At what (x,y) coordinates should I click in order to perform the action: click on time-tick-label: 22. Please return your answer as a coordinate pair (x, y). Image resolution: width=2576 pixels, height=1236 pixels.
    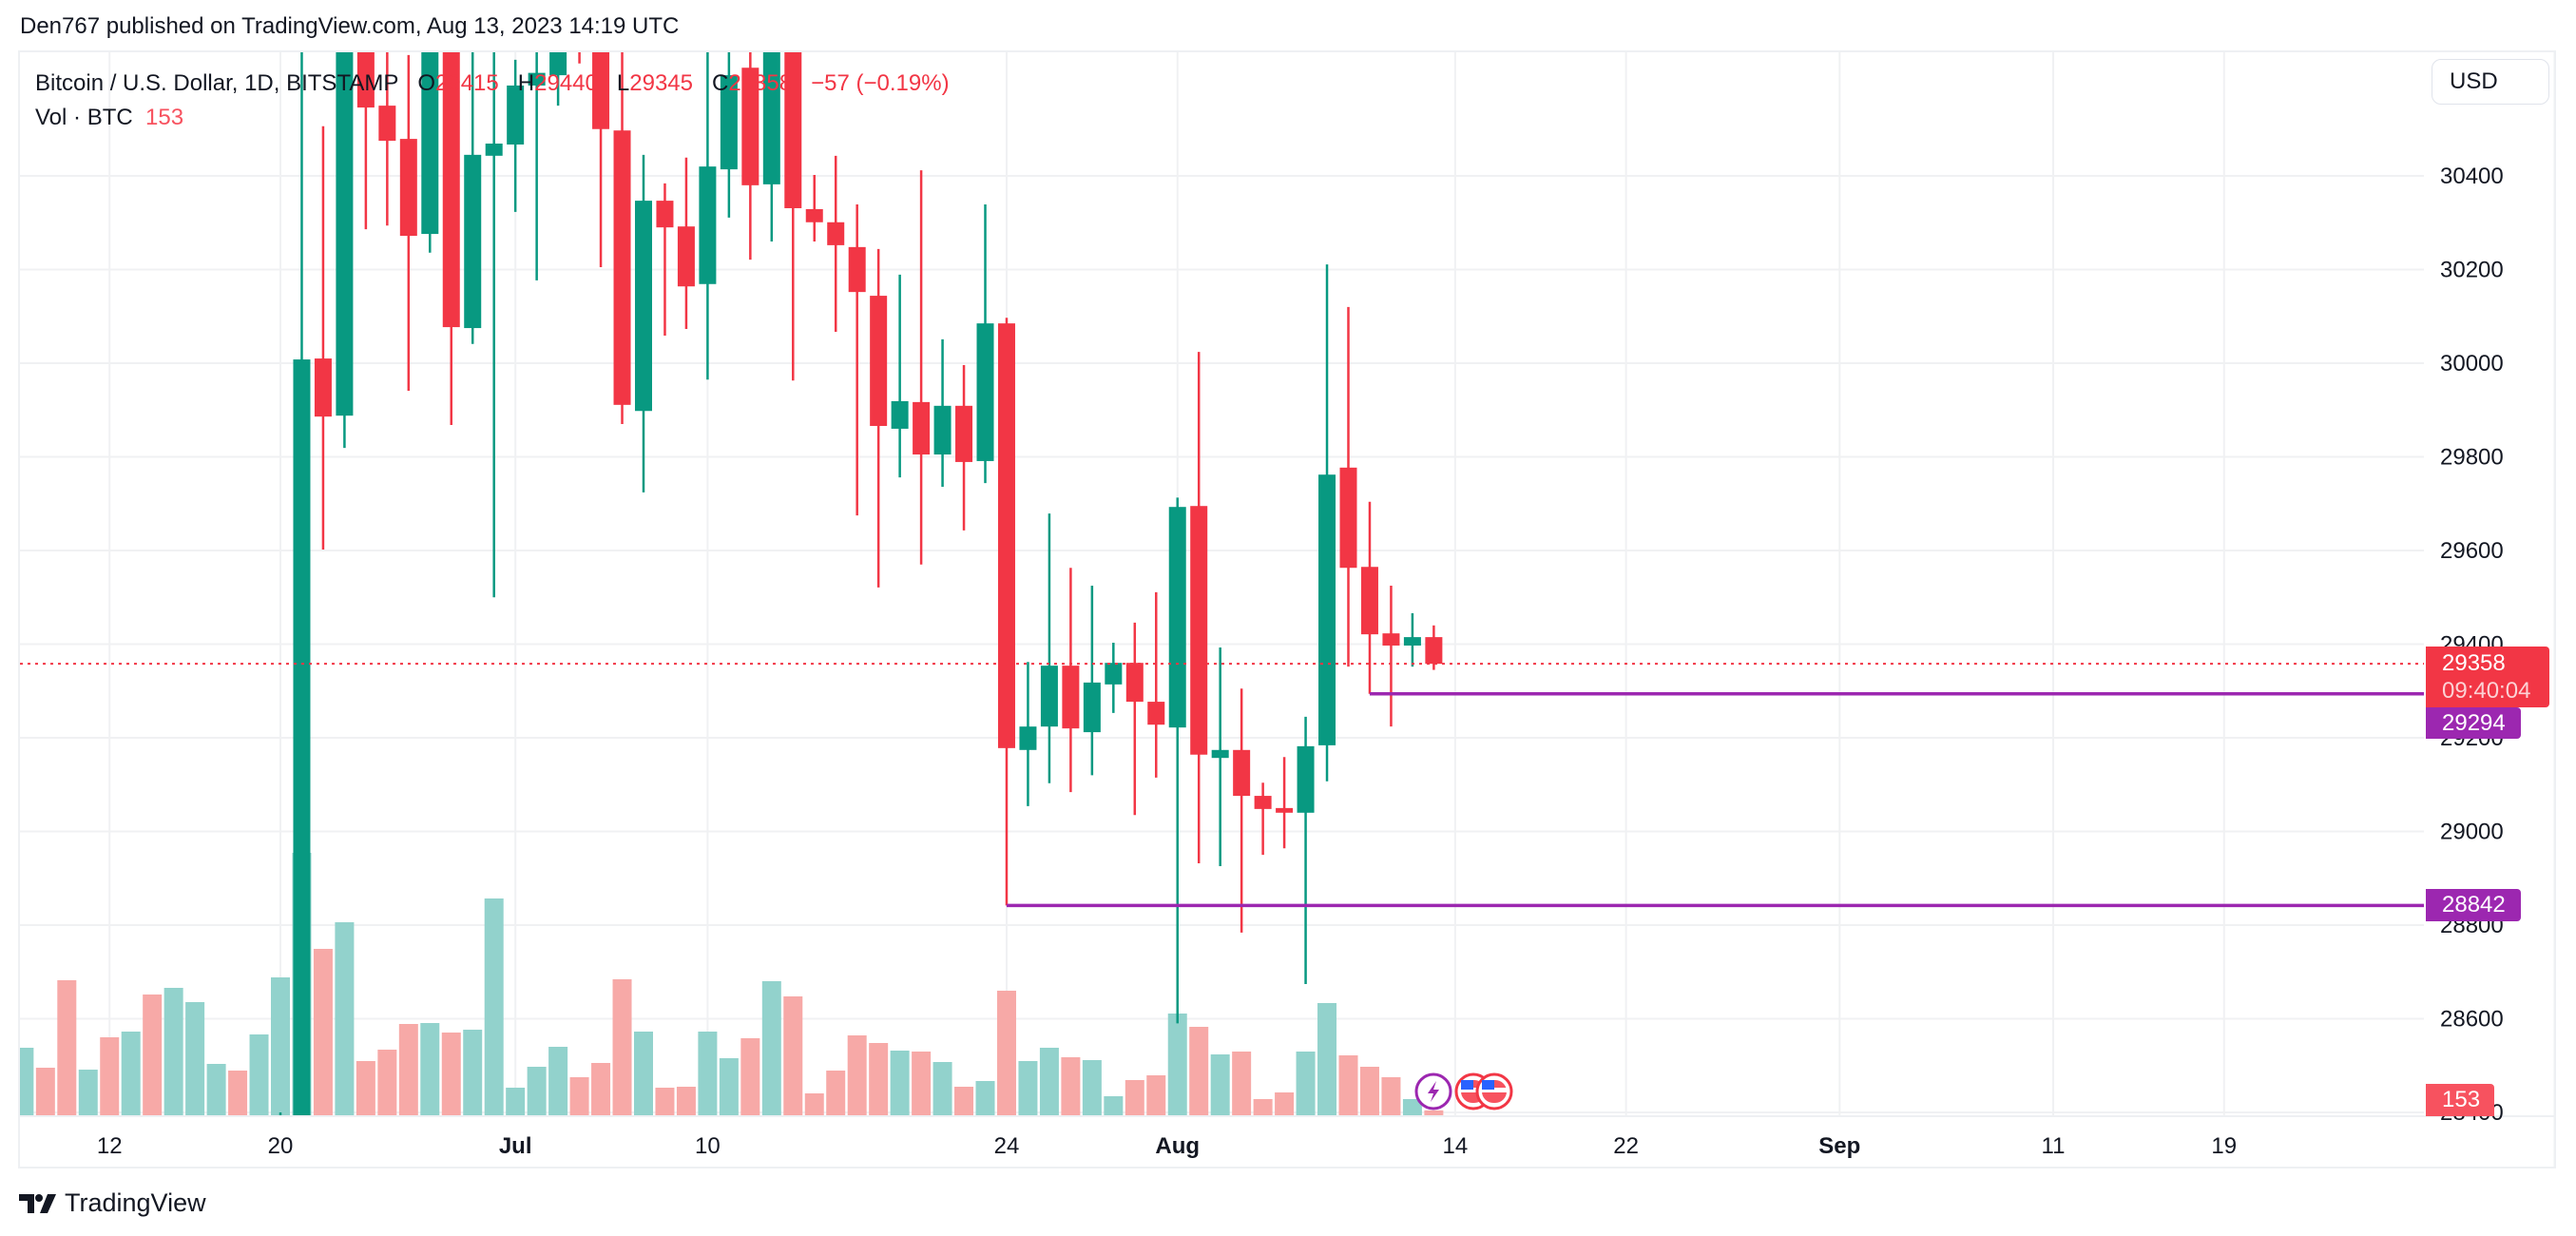
    Looking at the image, I should click on (1626, 1146).